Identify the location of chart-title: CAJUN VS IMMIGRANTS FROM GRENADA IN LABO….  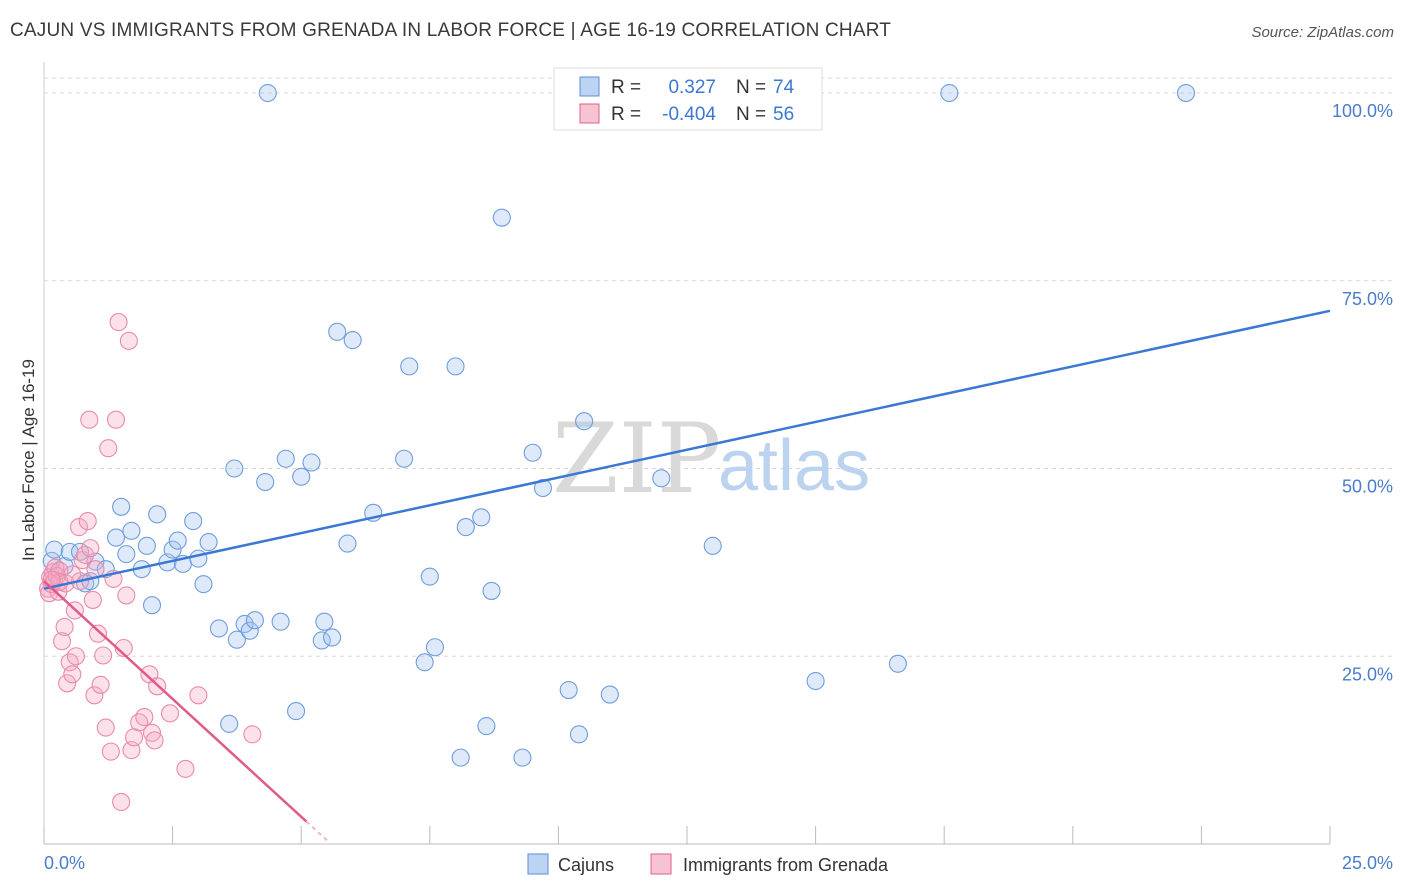
(451, 30).